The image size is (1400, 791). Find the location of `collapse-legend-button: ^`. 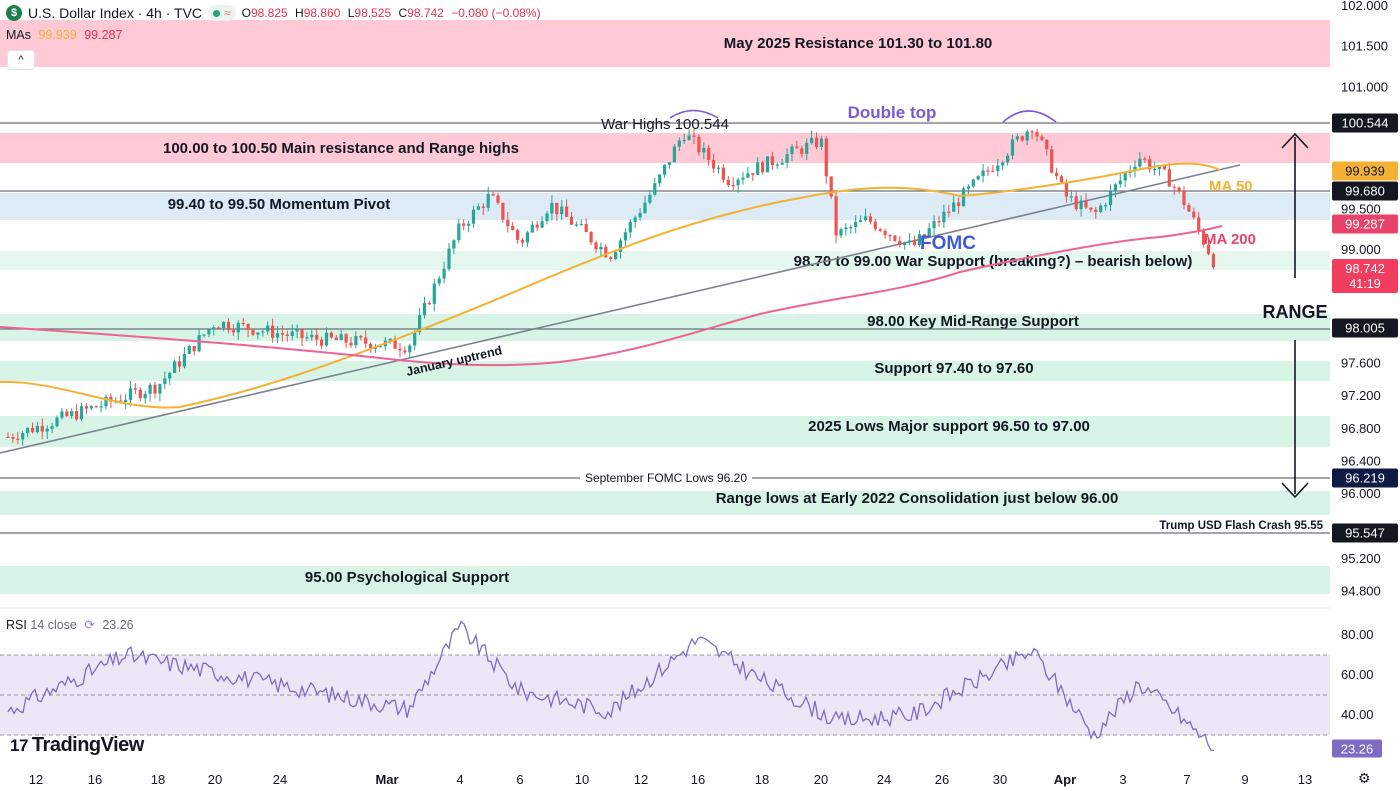

collapse-legend-button: ^ is located at coordinates (21, 60).